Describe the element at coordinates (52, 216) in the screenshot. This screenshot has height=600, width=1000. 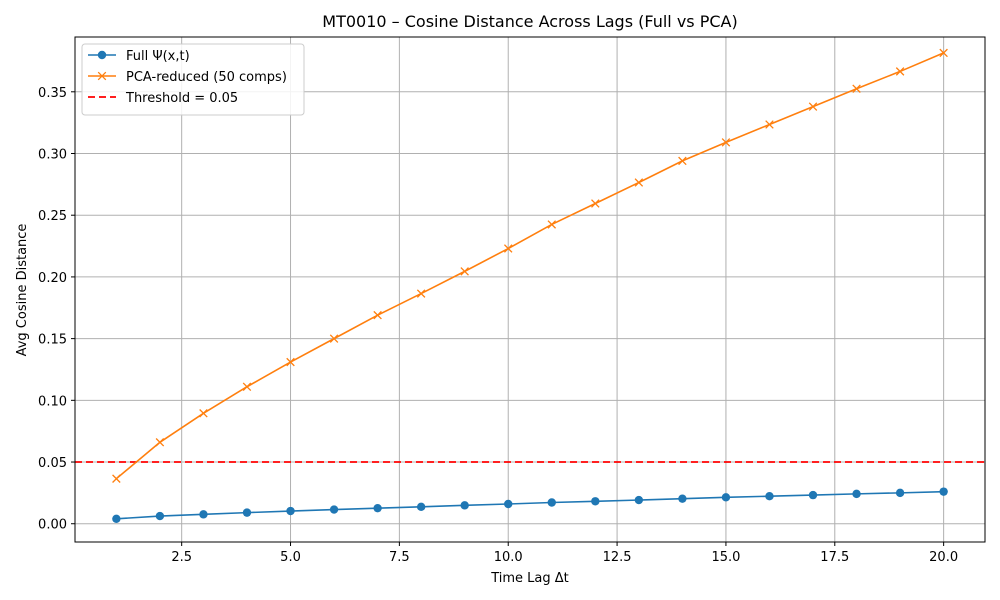
I see `y-tick-label: 0.25` at that location.